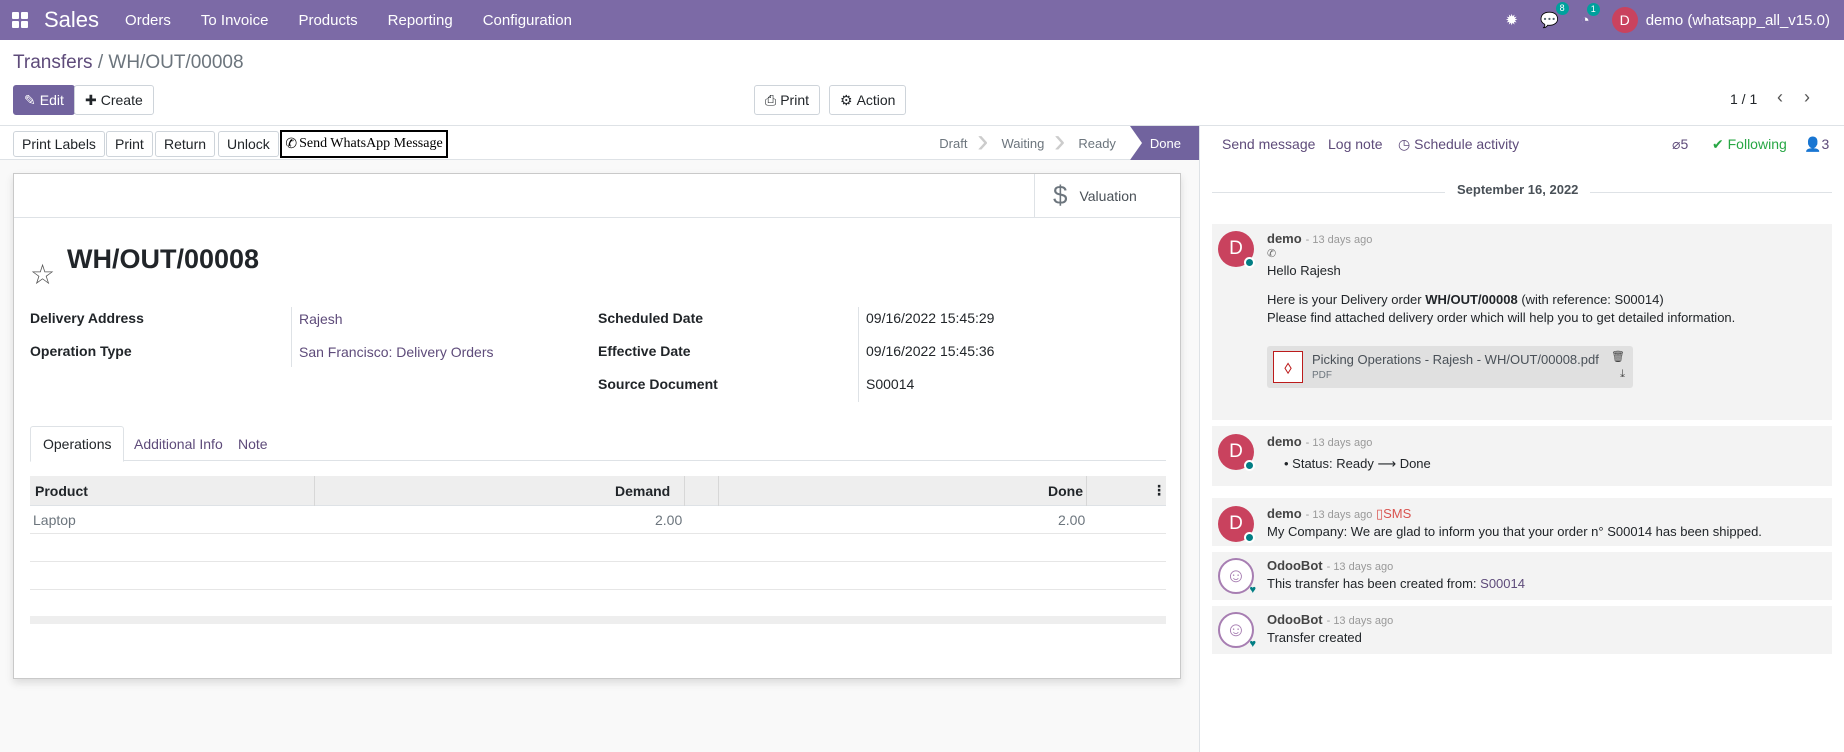 This screenshot has height=752, width=1844. I want to click on return-button: Return, so click(185, 144).